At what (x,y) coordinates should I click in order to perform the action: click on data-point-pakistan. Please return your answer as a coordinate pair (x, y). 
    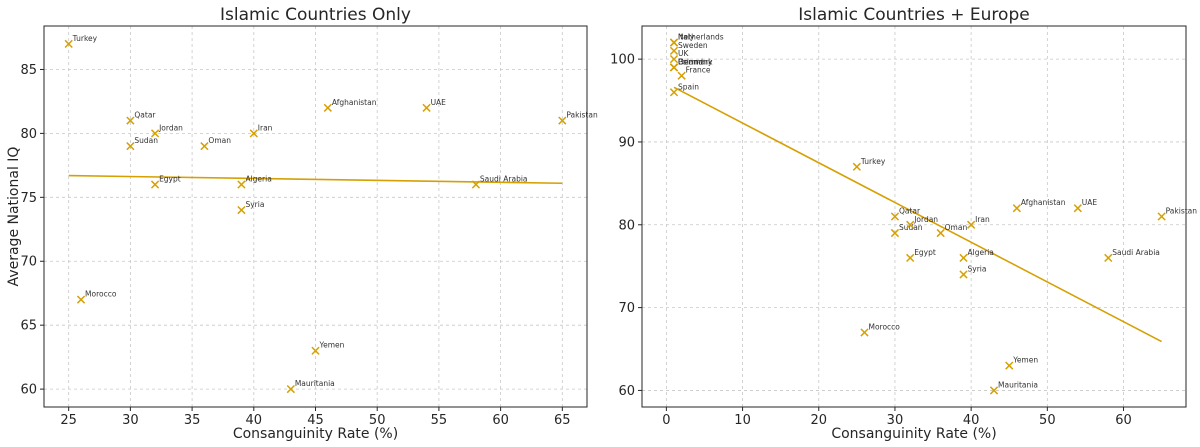
    Looking at the image, I should click on (562, 120).